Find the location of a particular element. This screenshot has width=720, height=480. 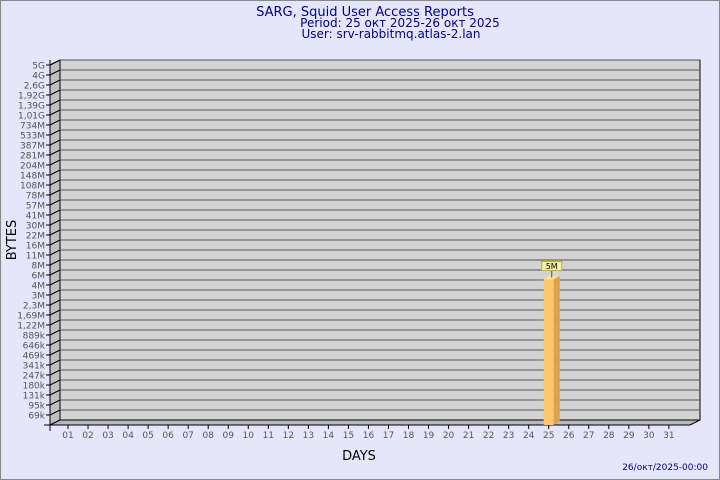

x-tick-label: 19 is located at coordinates (429, 436).